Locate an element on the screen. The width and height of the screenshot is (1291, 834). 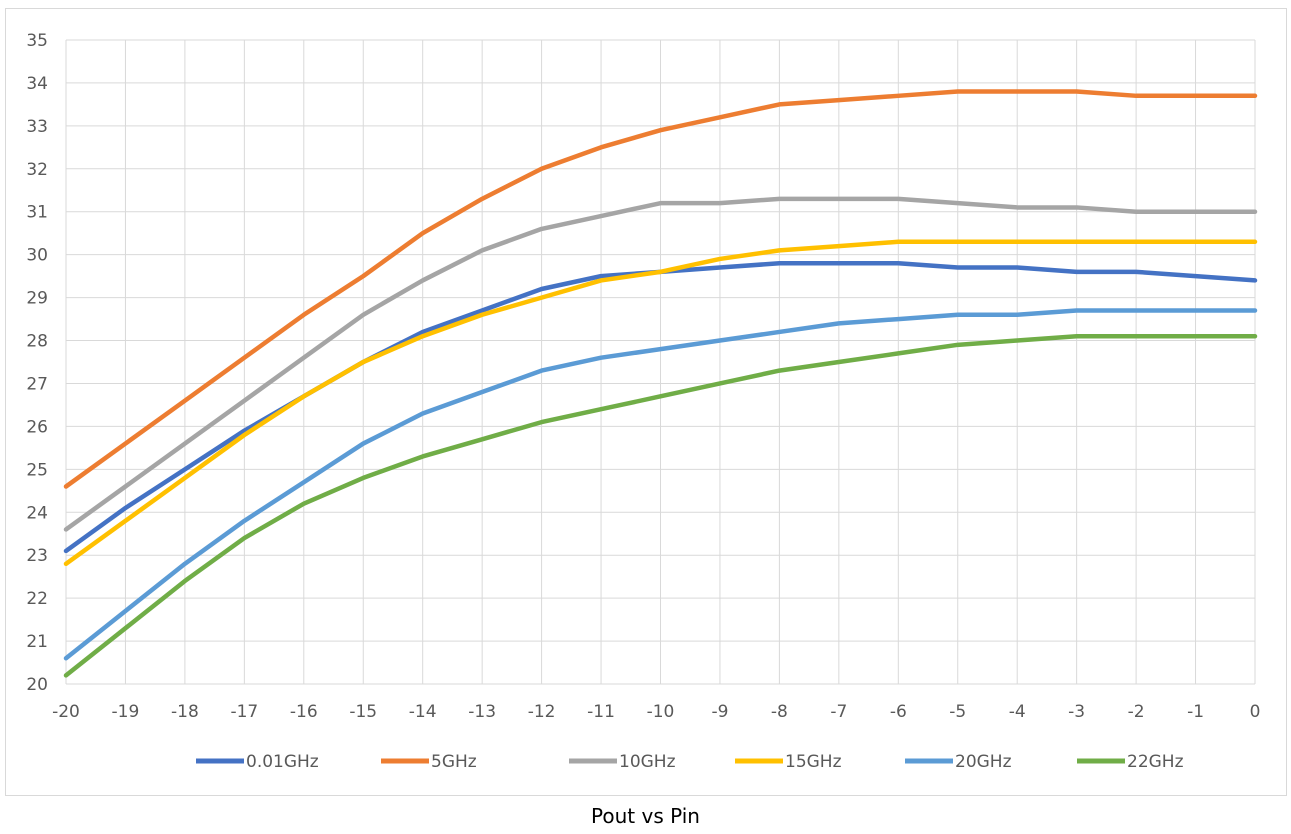
x-tick-label: -9 is located at coordinates (719, 712).